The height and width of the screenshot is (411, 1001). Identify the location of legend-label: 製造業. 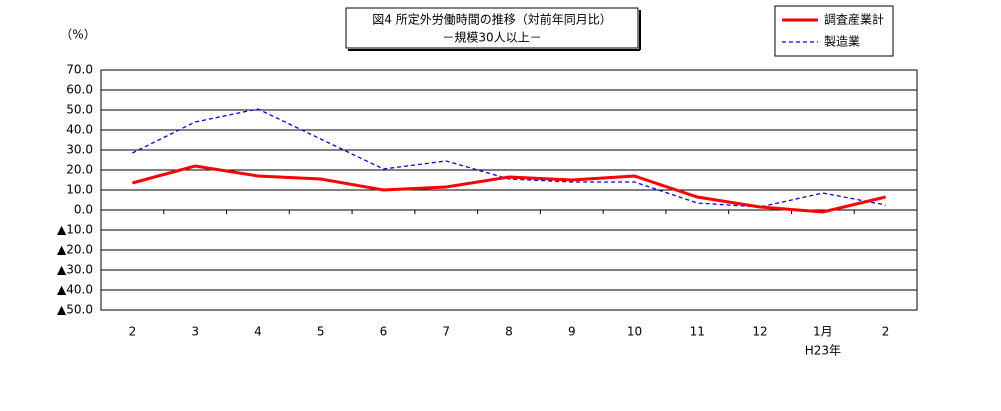
(842, 42).